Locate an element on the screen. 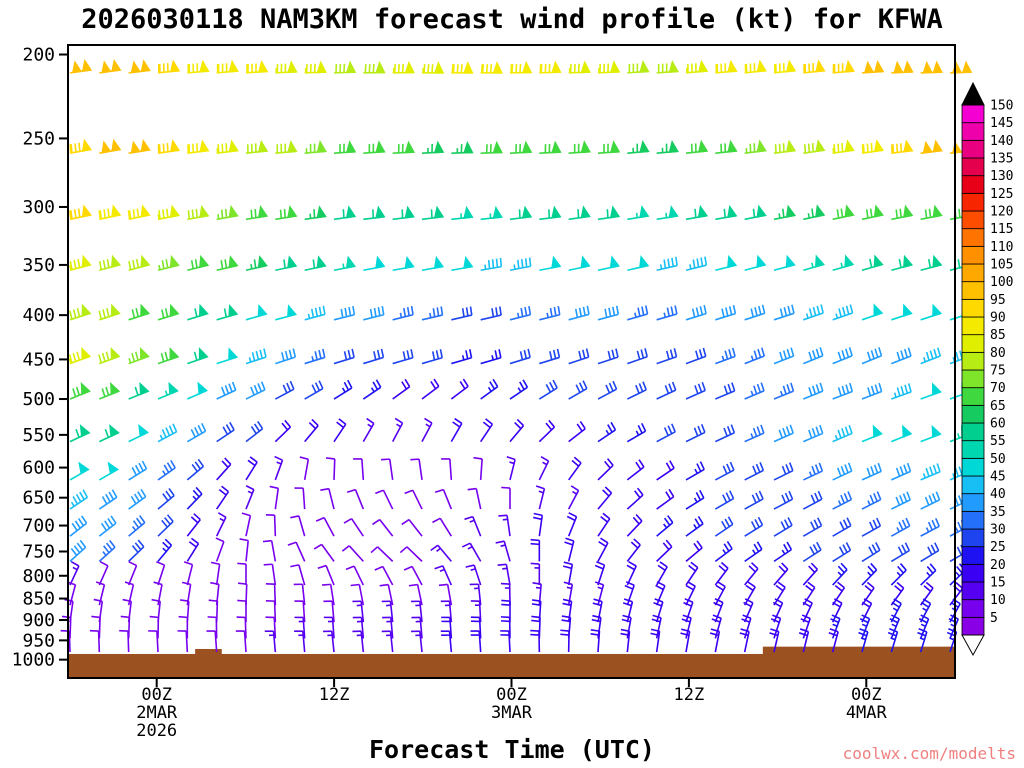 This screenshot has width=1024, height=768. colorbar-tick-label: 35 is located at coordinates (998, 512).